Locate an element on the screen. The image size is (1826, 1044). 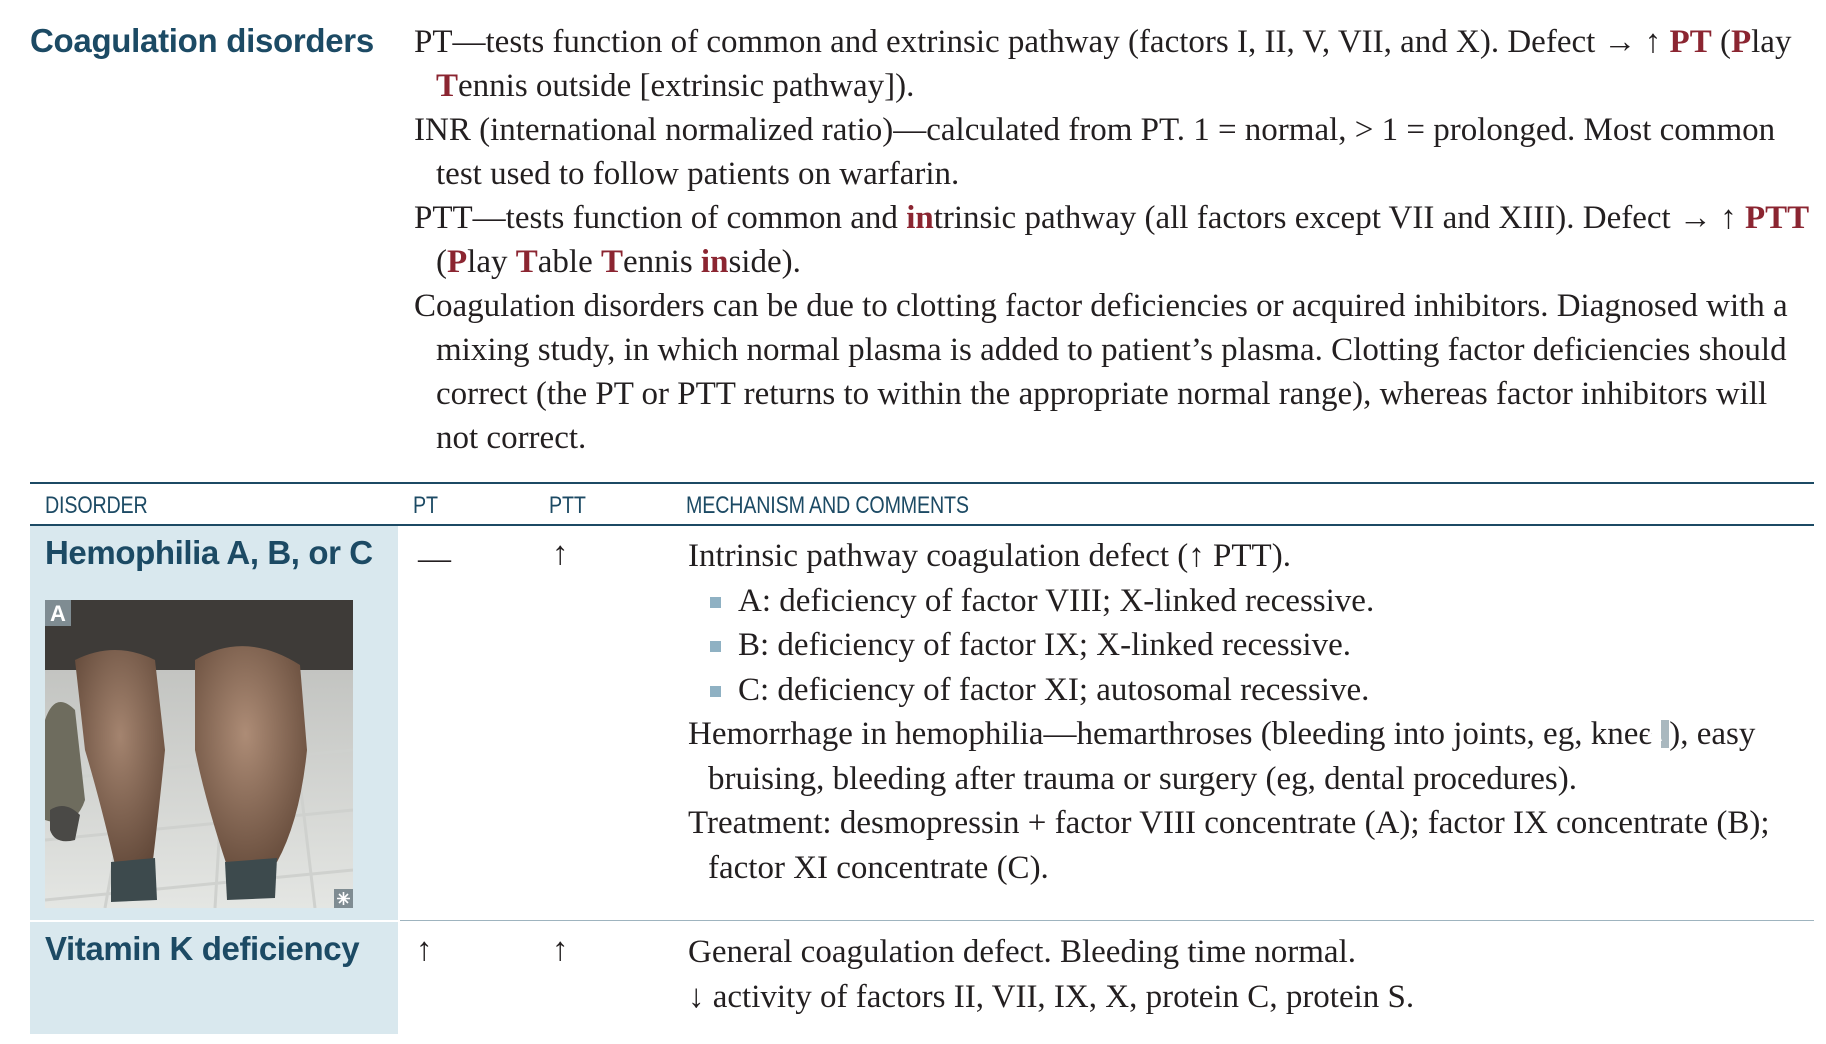
table-header-rule is located at coordinates (922, 525).